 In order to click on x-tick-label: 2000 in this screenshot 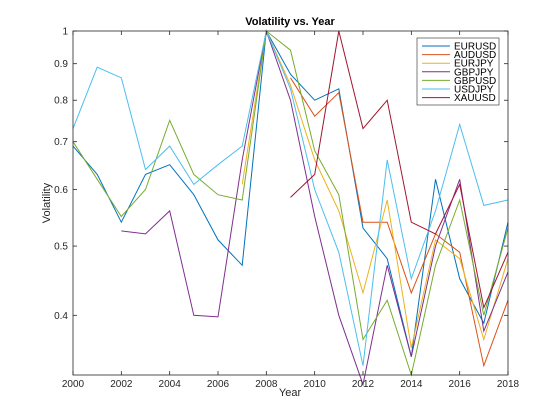, I will do `click(73, 384)`.